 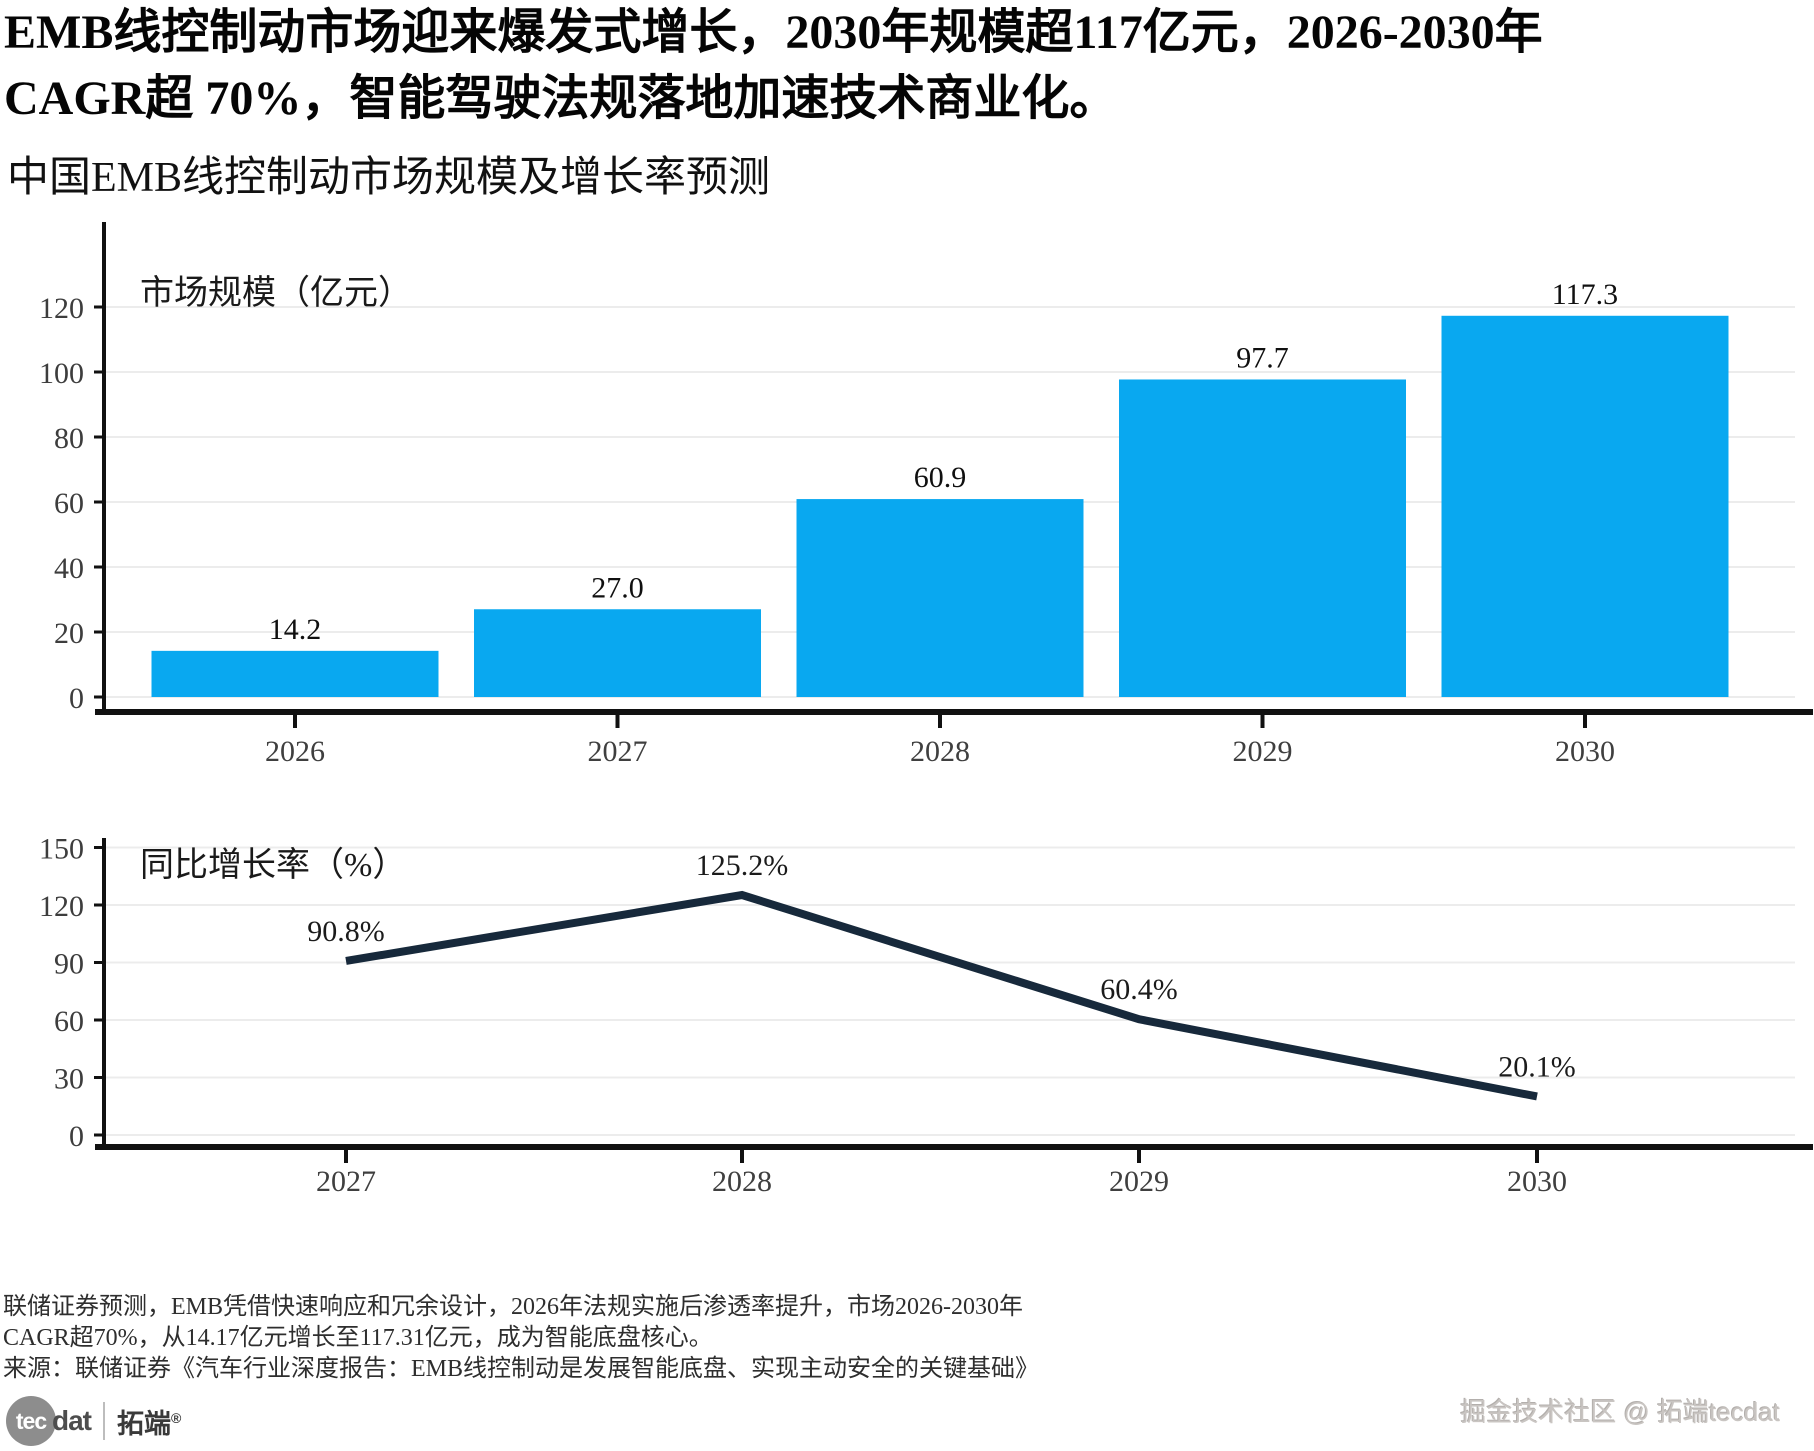 I want to click on page-title-line-2: CAGR超 70%，智能驾驶法规落地加速技术商业化。, so click(x=561, y=98).